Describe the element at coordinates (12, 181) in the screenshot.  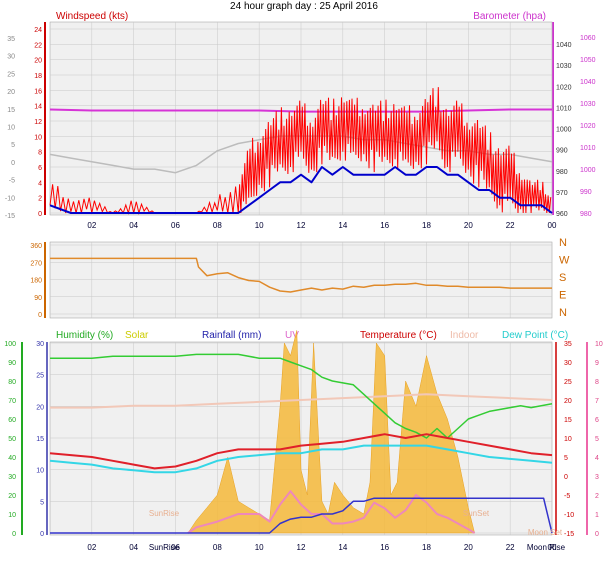
I see `temp-tick-label-outer: -5` at that location.